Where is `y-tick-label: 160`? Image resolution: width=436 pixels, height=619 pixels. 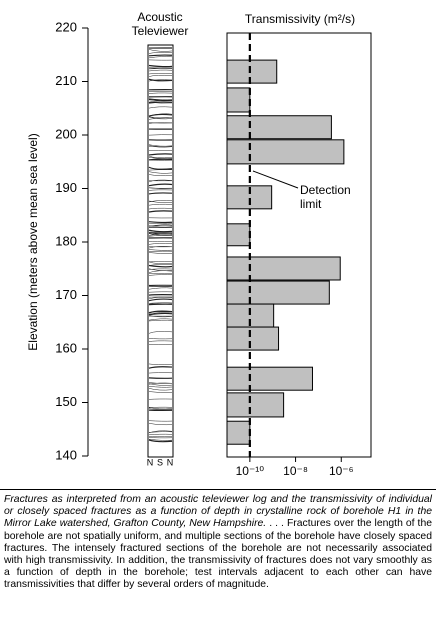
y-tick-label: 160 is located at coordinates (66, 347).